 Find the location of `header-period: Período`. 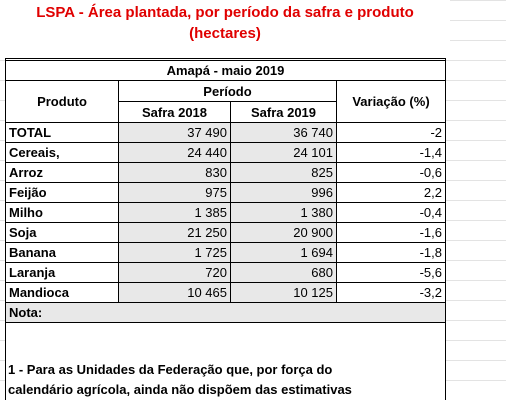

header-period: Período is located at coordinates (227, 91).